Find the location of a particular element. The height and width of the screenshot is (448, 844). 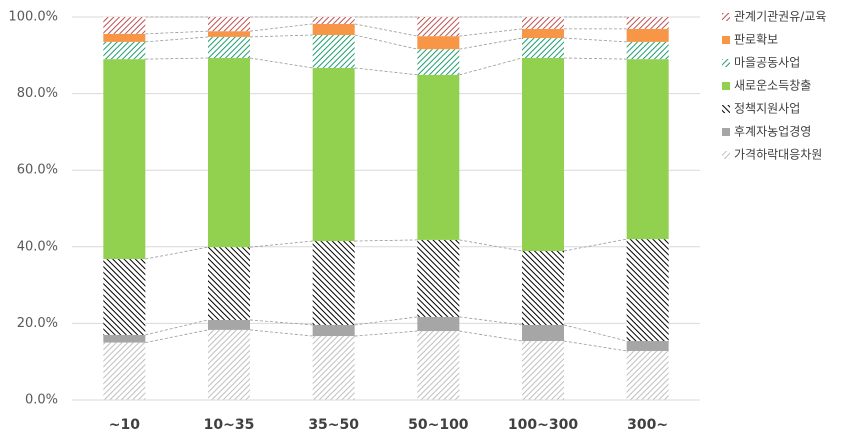

legend-label: 관계기관권유/교육 is located at coordinates (780, 17).